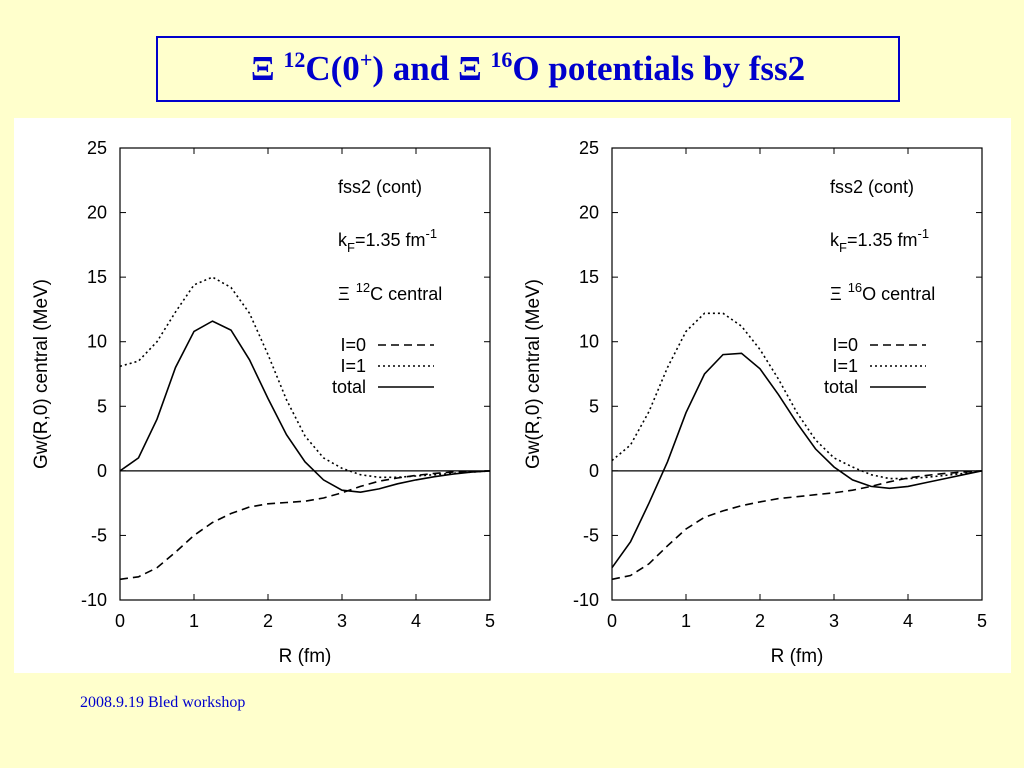  Describe the element at coordinates (366, 59) in the screenshot. I see `title-sup-plus: +` at that location.